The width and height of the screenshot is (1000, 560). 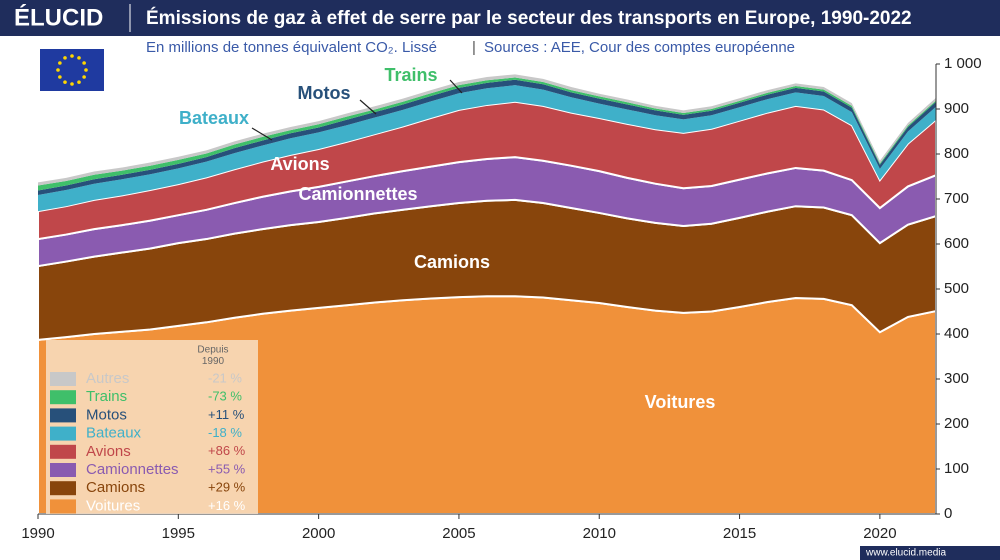 What do you see at coordinates (58, 17) in the screenshot?
I see `brand: ÉLUCID` at bounding box center [58, 17].